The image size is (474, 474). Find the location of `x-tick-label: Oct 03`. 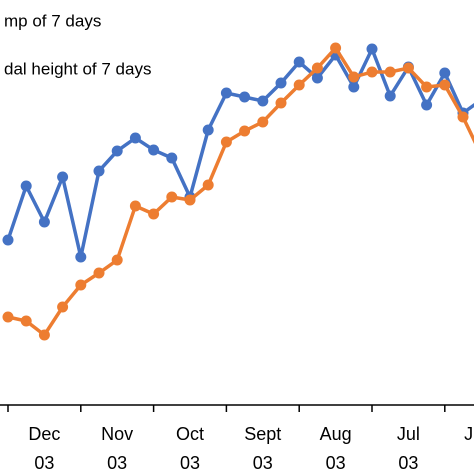

x-tick-label: Oct 03 is located at coordinates (189, 448).